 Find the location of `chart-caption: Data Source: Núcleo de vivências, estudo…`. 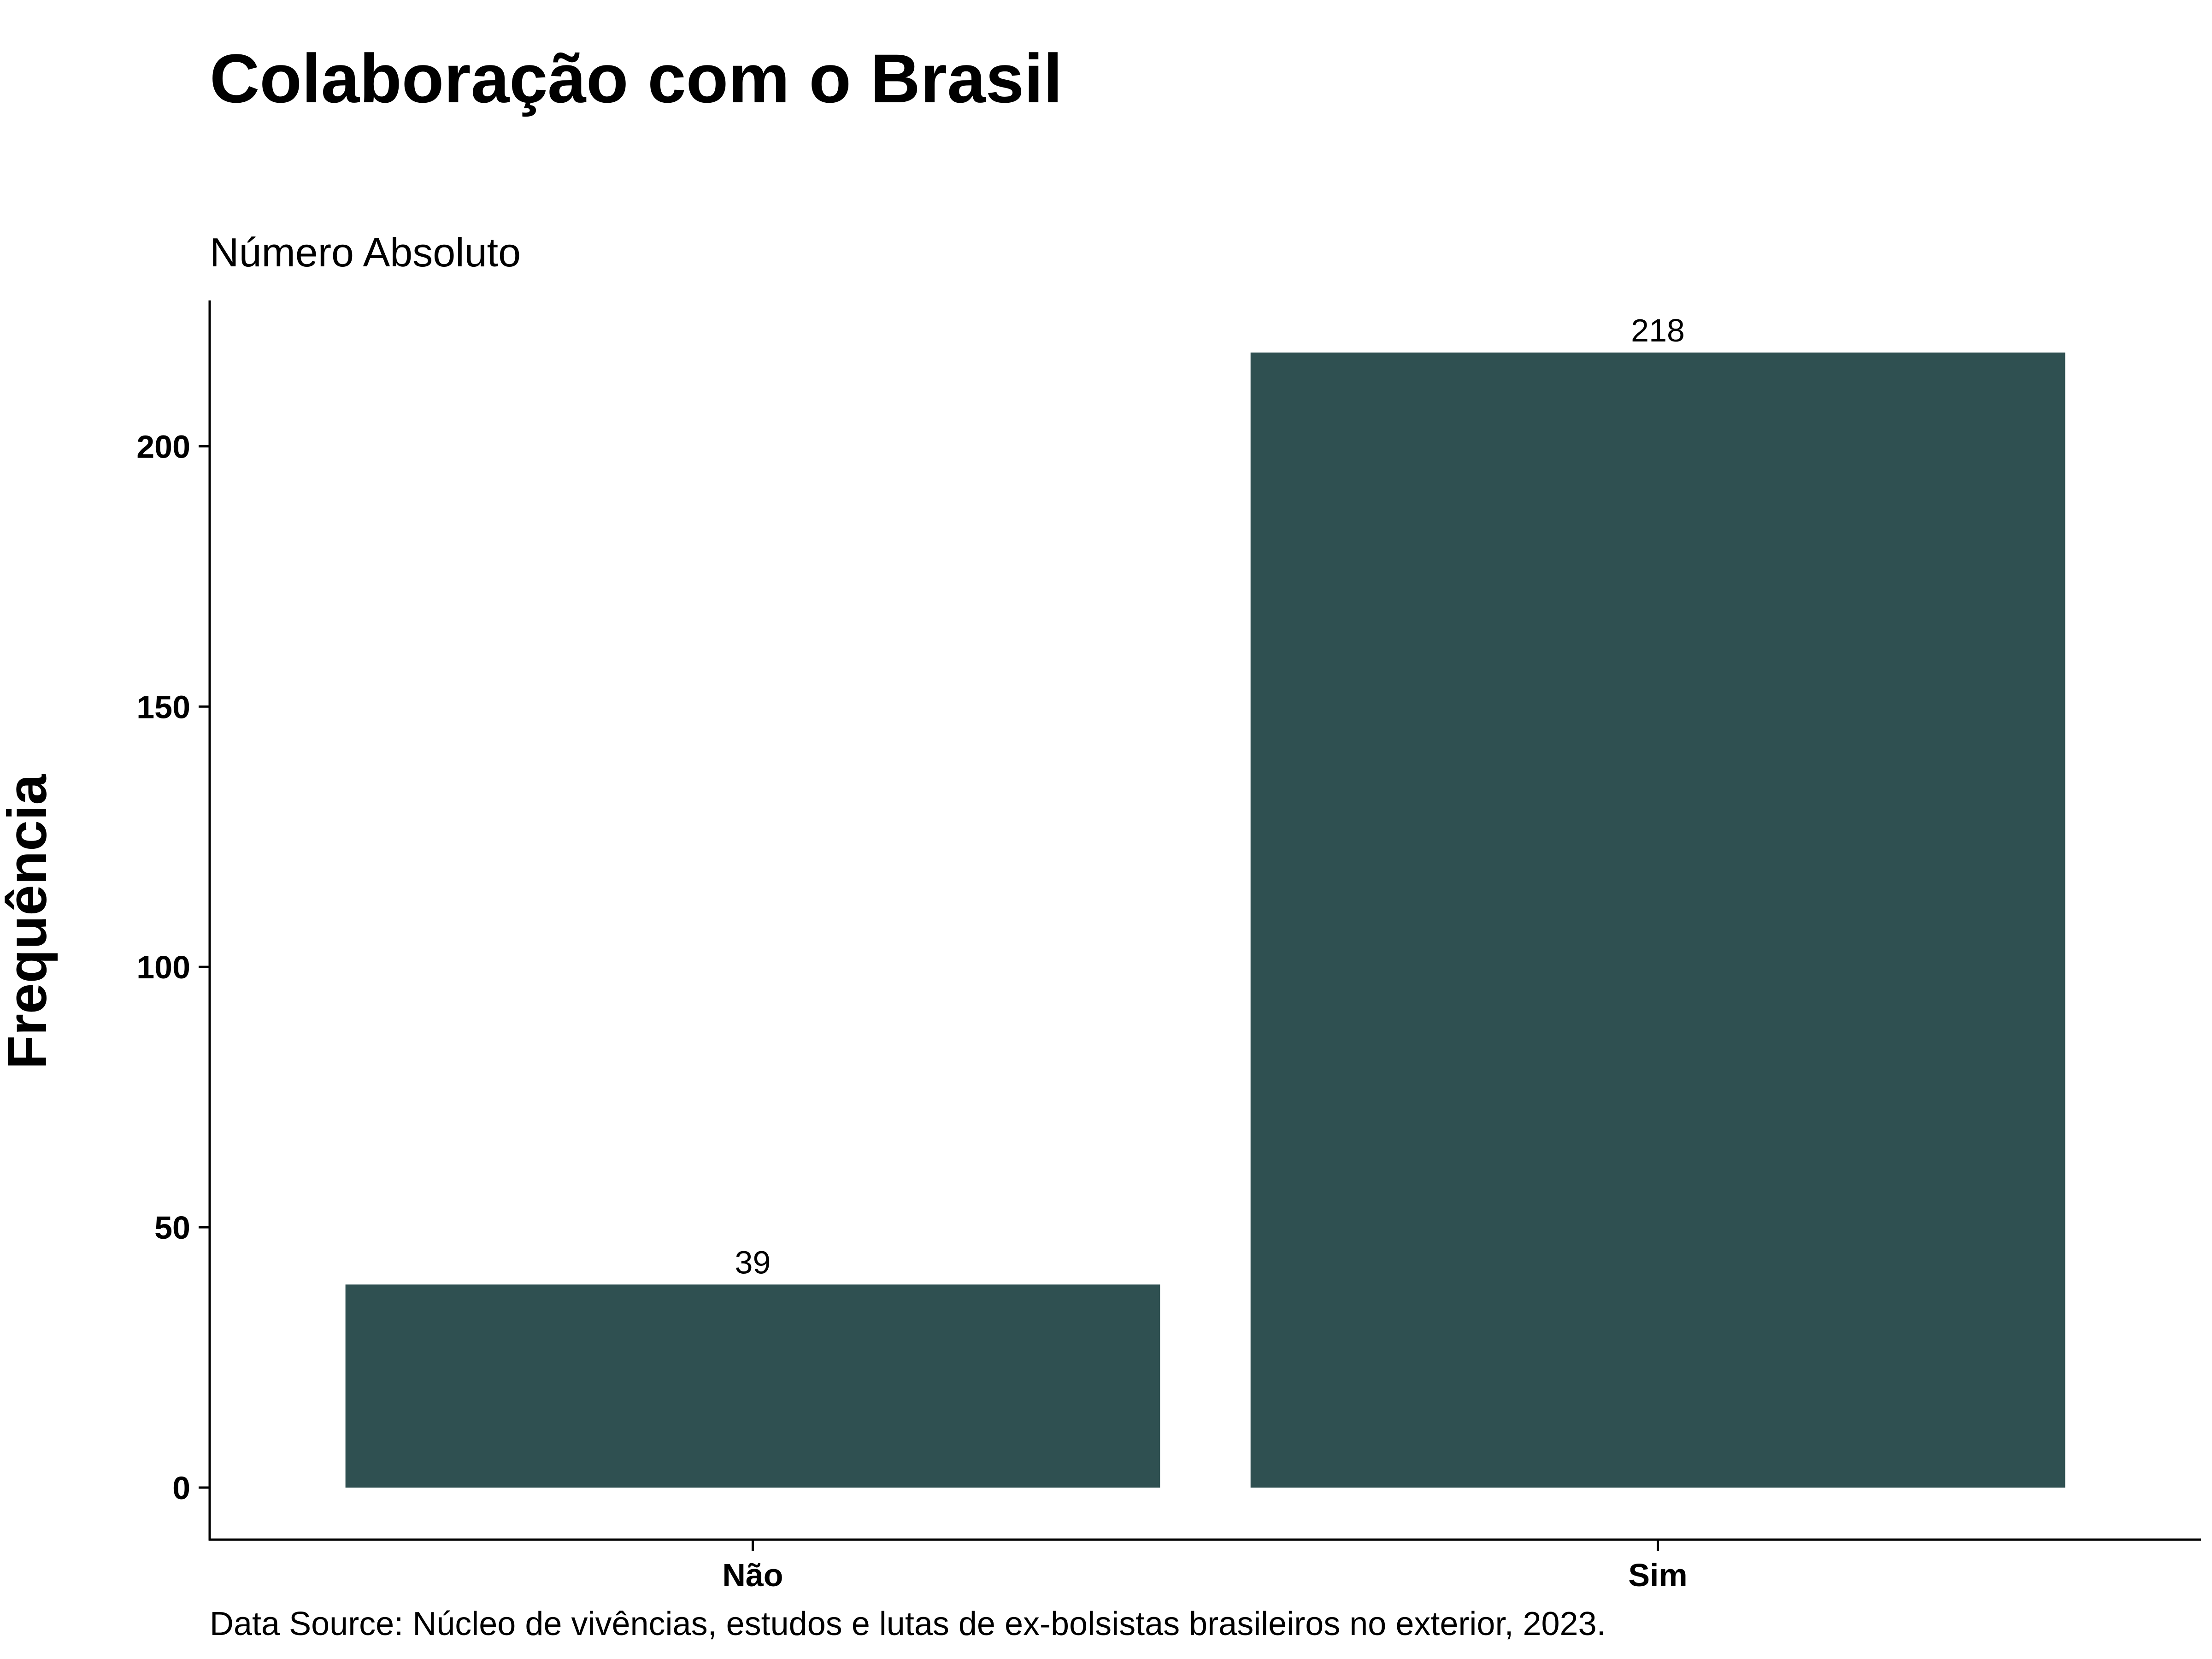

chart-caption: Data Source: Núcleo de vivências, estudo… is located at coordinates (908, 1624).